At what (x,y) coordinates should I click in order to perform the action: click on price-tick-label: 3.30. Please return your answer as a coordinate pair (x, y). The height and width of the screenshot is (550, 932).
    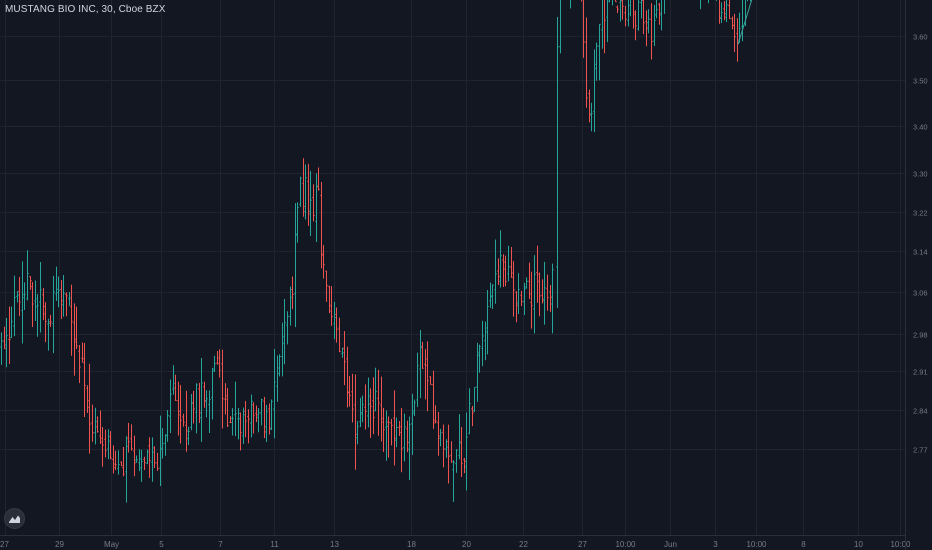
    Looking at the image, I should click on (920, 174).